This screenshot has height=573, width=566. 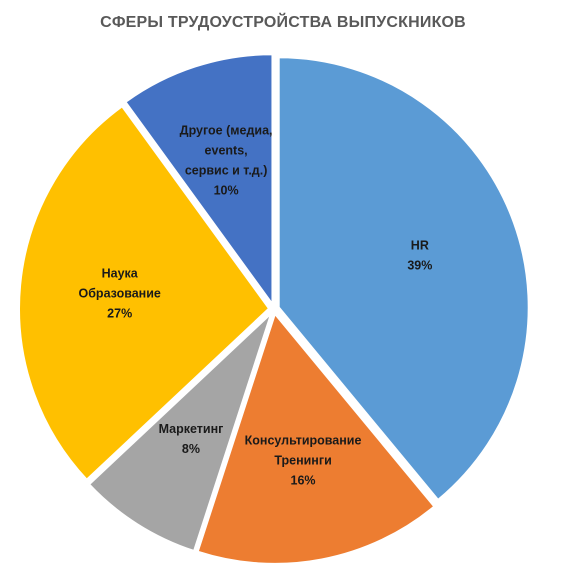 I want to click on slice-category-label: HR, so click(x=420, y=246).